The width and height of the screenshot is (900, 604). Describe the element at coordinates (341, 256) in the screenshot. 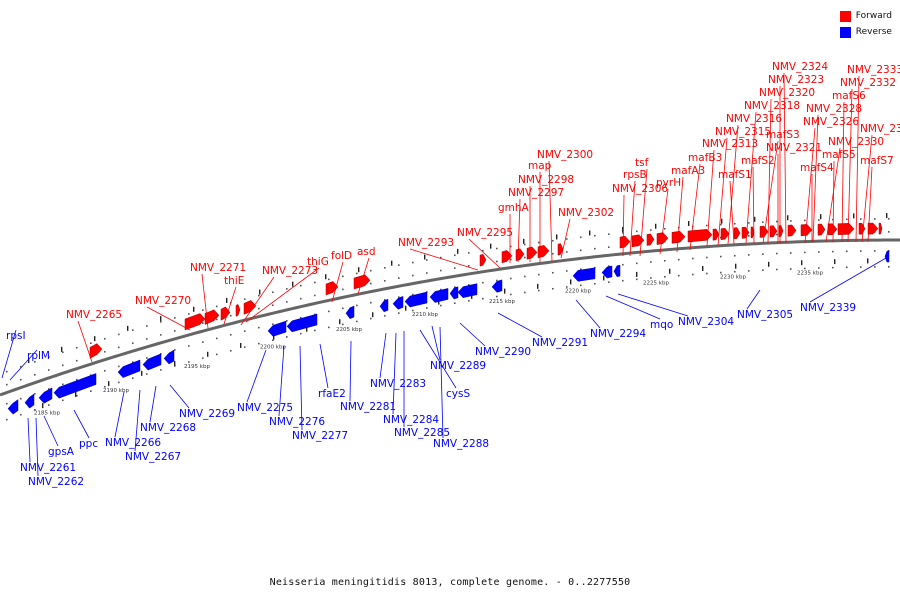

I see `forward-gene-label: folD` at that location.